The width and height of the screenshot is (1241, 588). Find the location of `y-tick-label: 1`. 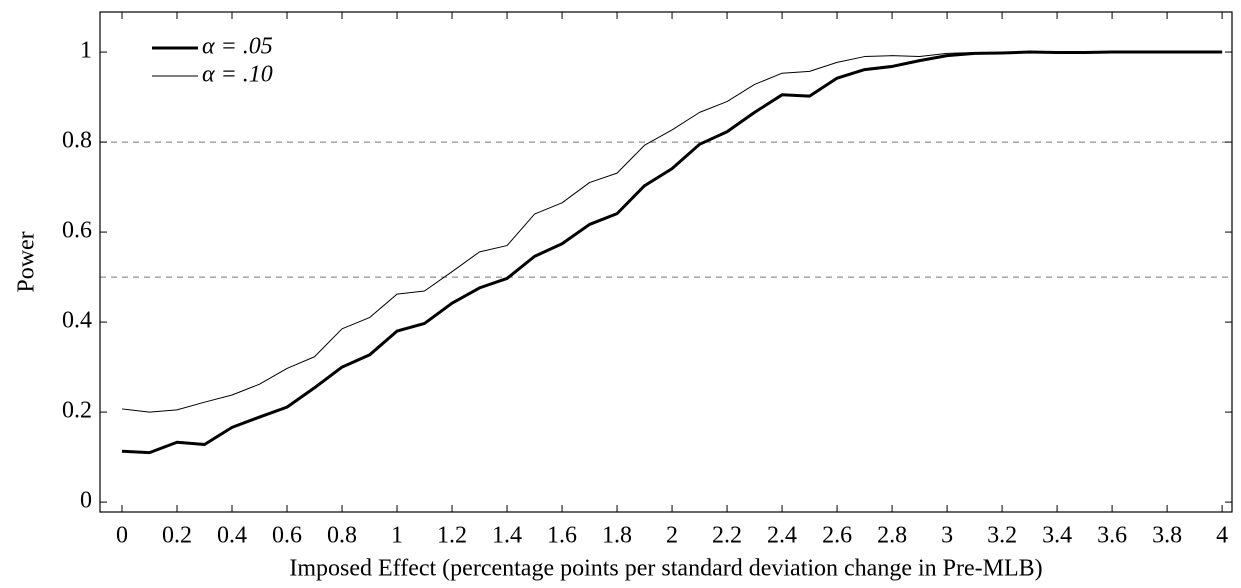

y-tick-label: 1 is located at coordinates (86, 51).